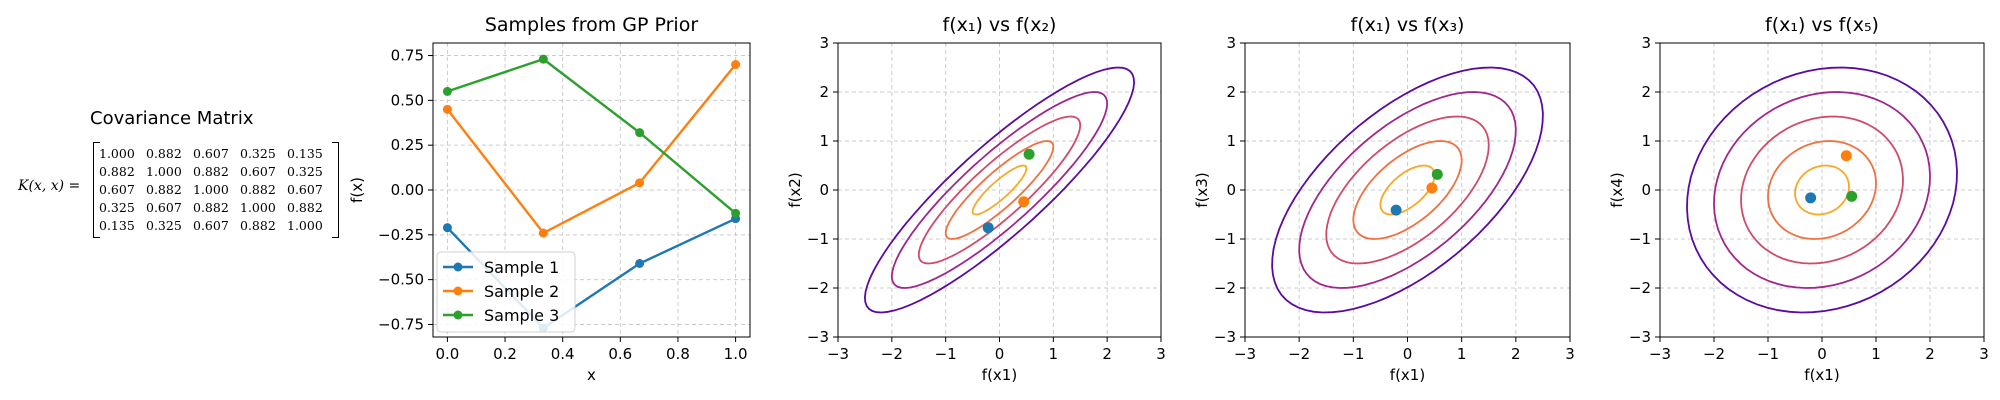 This screenshot has width=2000, height=400. I want to click on y-tick-label: 3, so click(824, 43).